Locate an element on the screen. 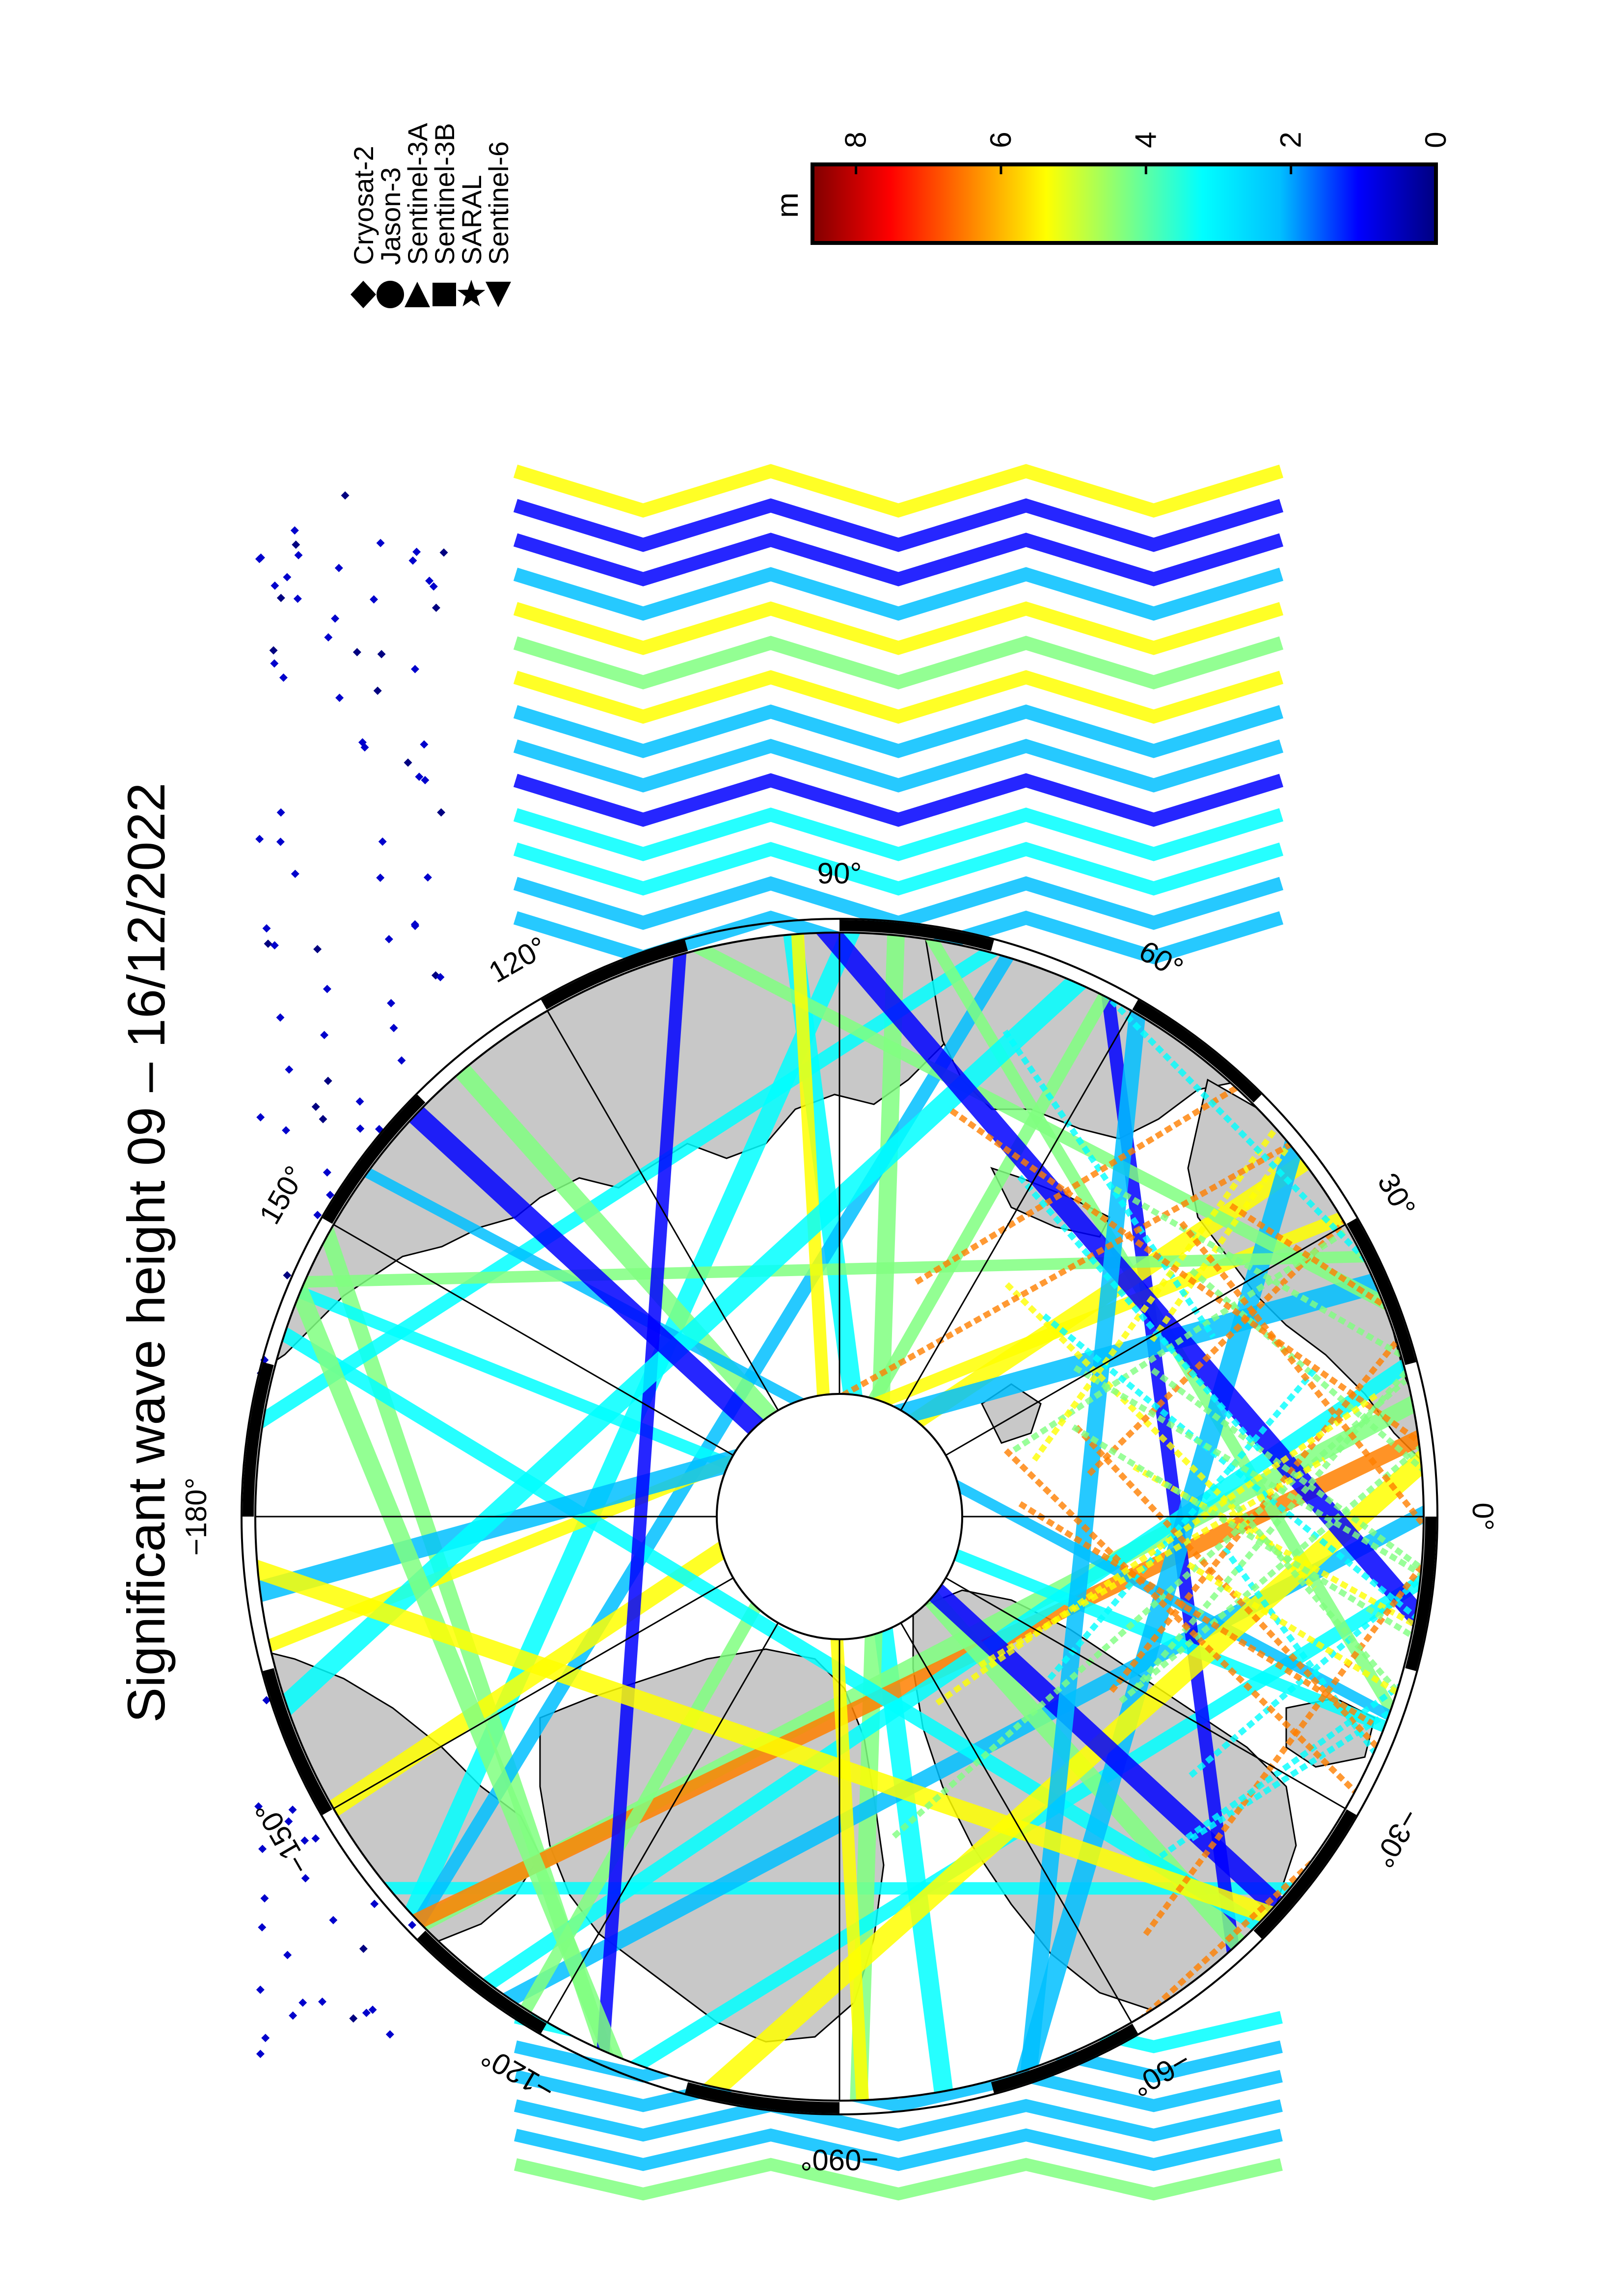 The height and width of the screenshot is (2296, 1623). longitude-label: 30° is located at coordinates (1396, 1195).